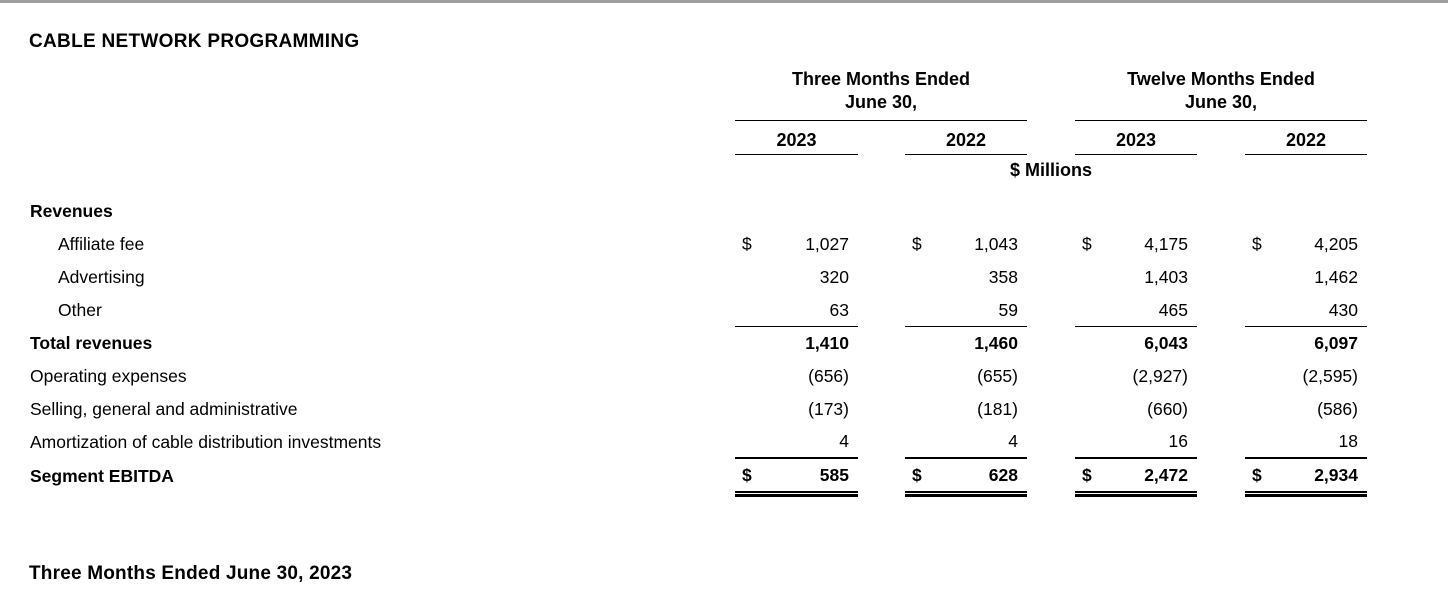 The width and height of the screenshot is (1448, 616). What do you see at coordinates (997, 409) in the screenshot?
I see `value: (181)` at bounding box center [997, 409].